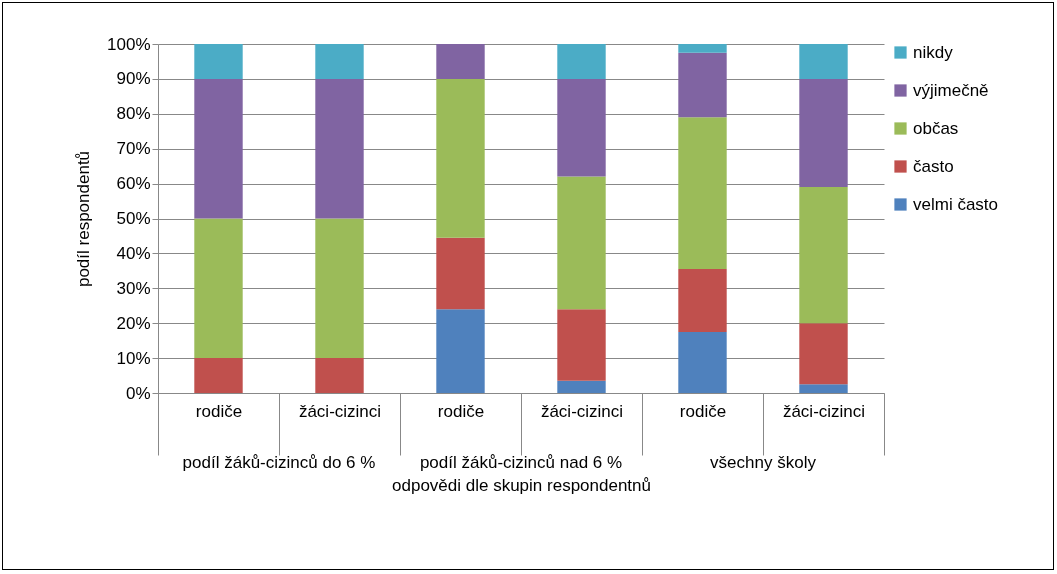 The height and width of the screenshot is (574, 1057). Describe the element at coordinates (133, 253) in the screenshot. I see `y-tick-label: 40%` at that location.